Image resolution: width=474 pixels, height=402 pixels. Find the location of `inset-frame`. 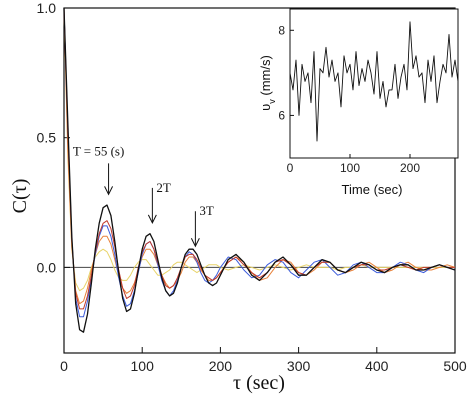

inset-frame is located at coordinates (374, 83).